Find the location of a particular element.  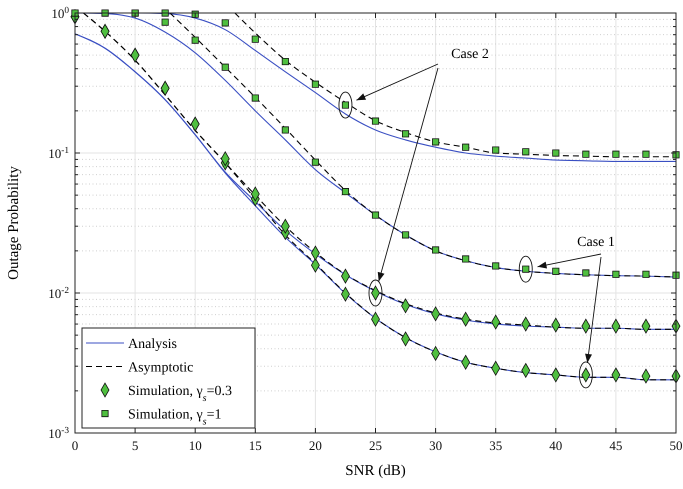

annotation: Case 1 is located at coordinates (596, 242).